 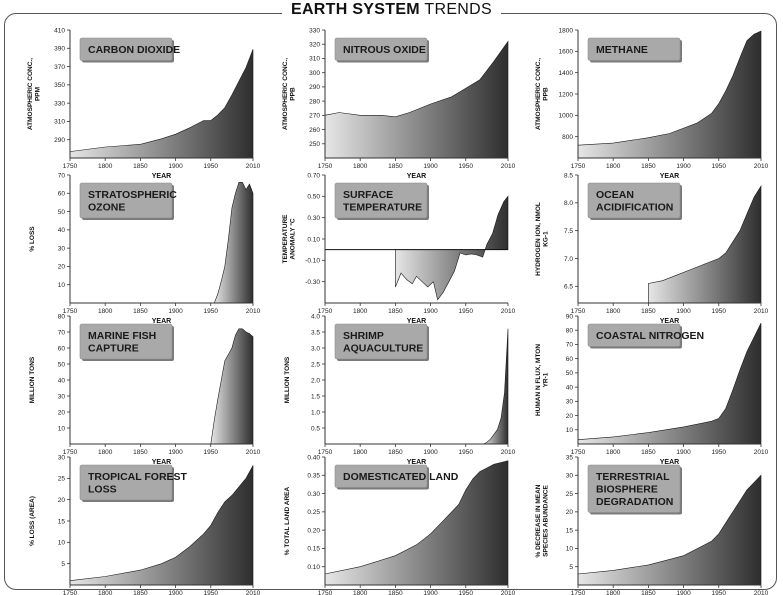 What do you see at coordinates (315, 348) in the screenshot?
I see `y-tick-label: 3.0` at bounding box center [315, 348].